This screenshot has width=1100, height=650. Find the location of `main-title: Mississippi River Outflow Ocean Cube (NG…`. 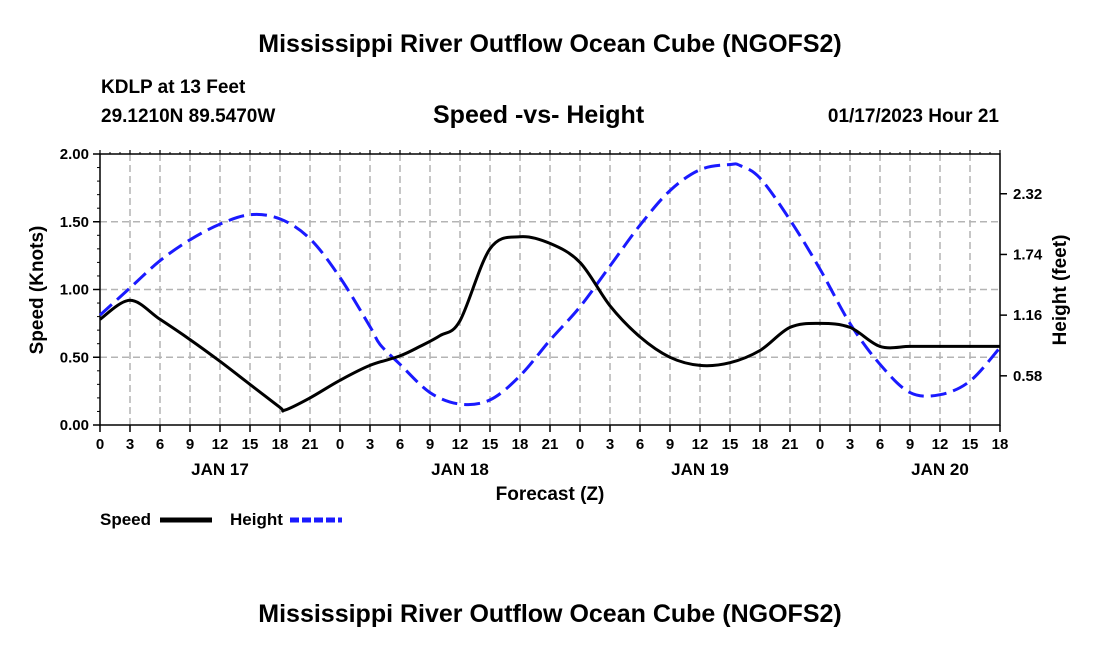

main-title: Mississippi River Outflow Ocean Cube (NG… is located at coordinates (550, 44).